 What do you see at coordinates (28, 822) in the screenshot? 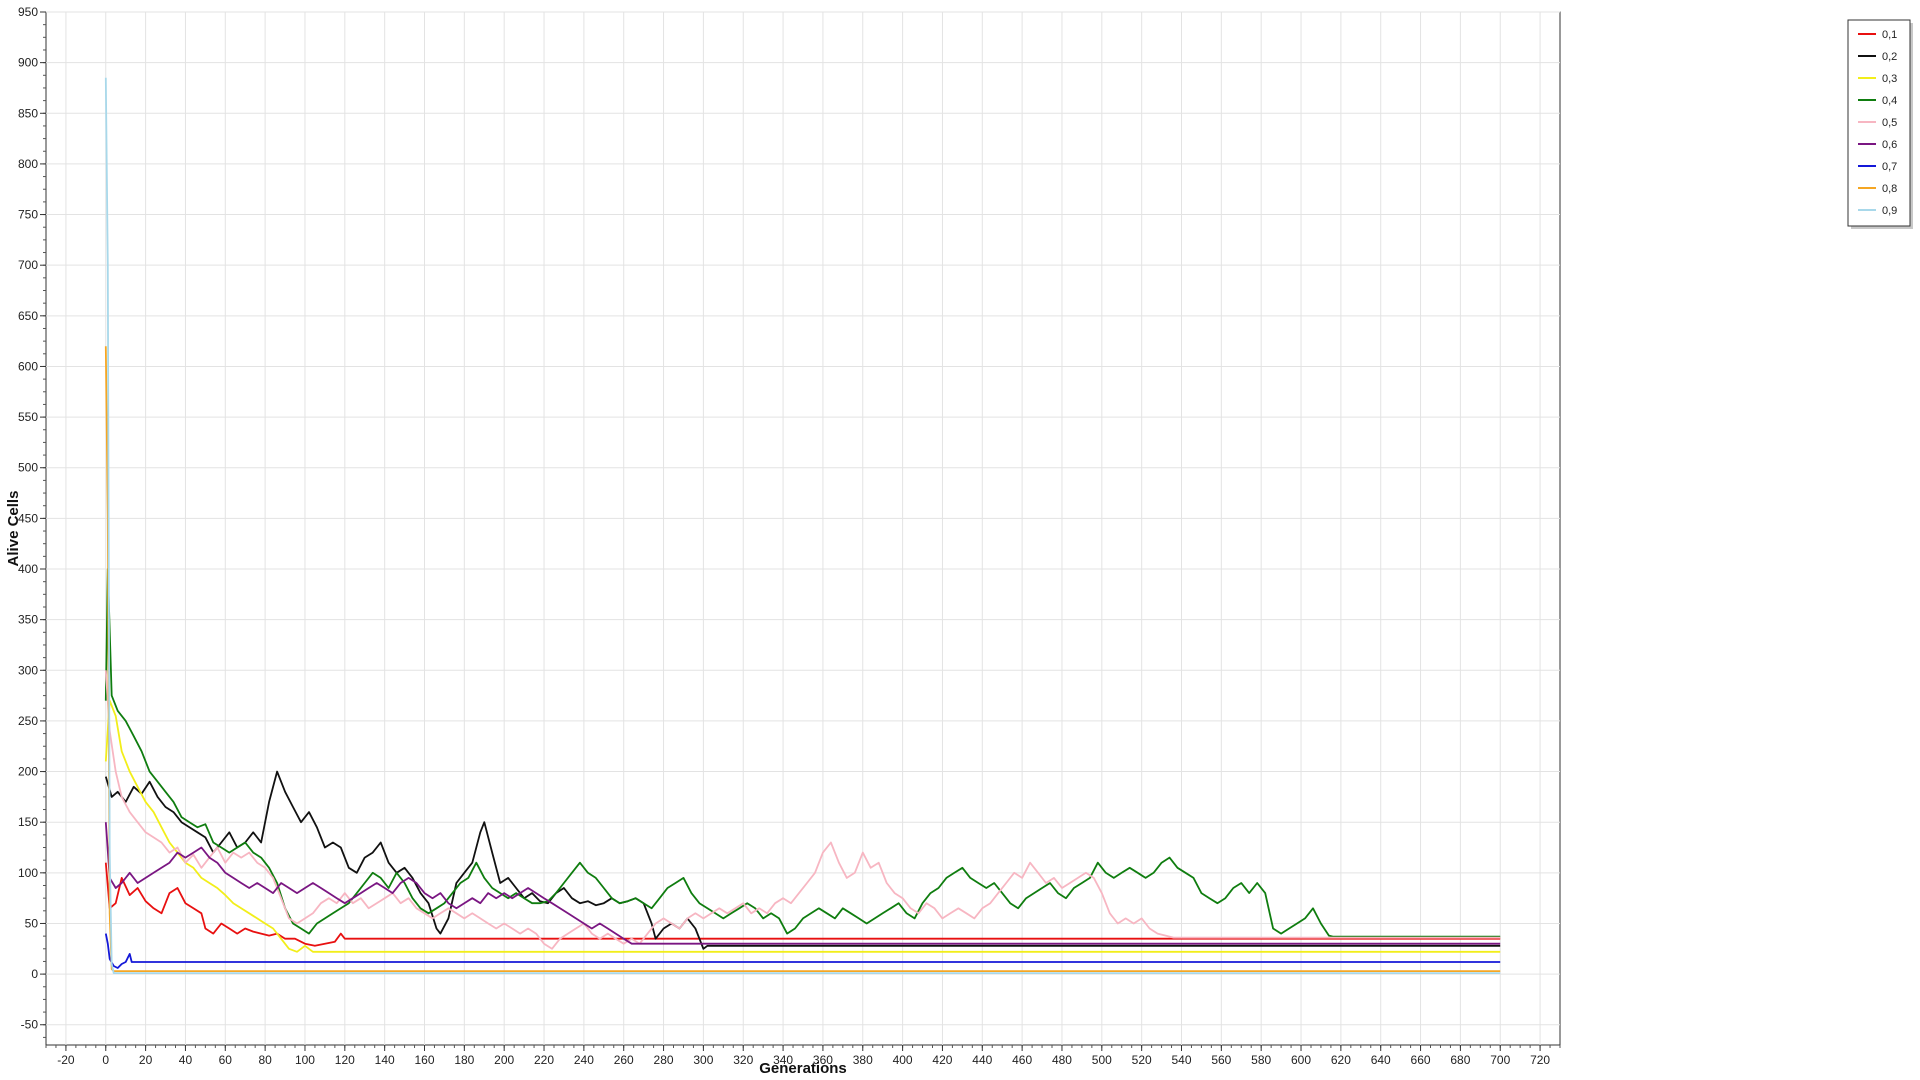
I see `y-tick-label: 150` at bounding box center [28, 822].